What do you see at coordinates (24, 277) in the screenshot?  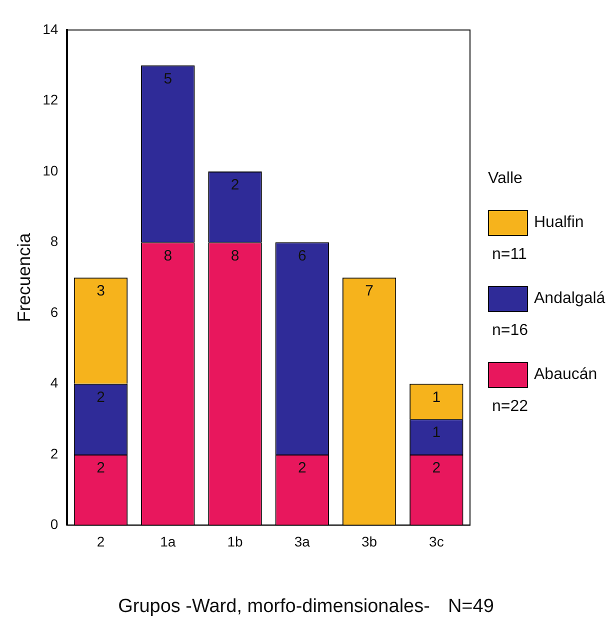 I see `y-axis-title: Frecuencia` at bounding box center [24, 277].